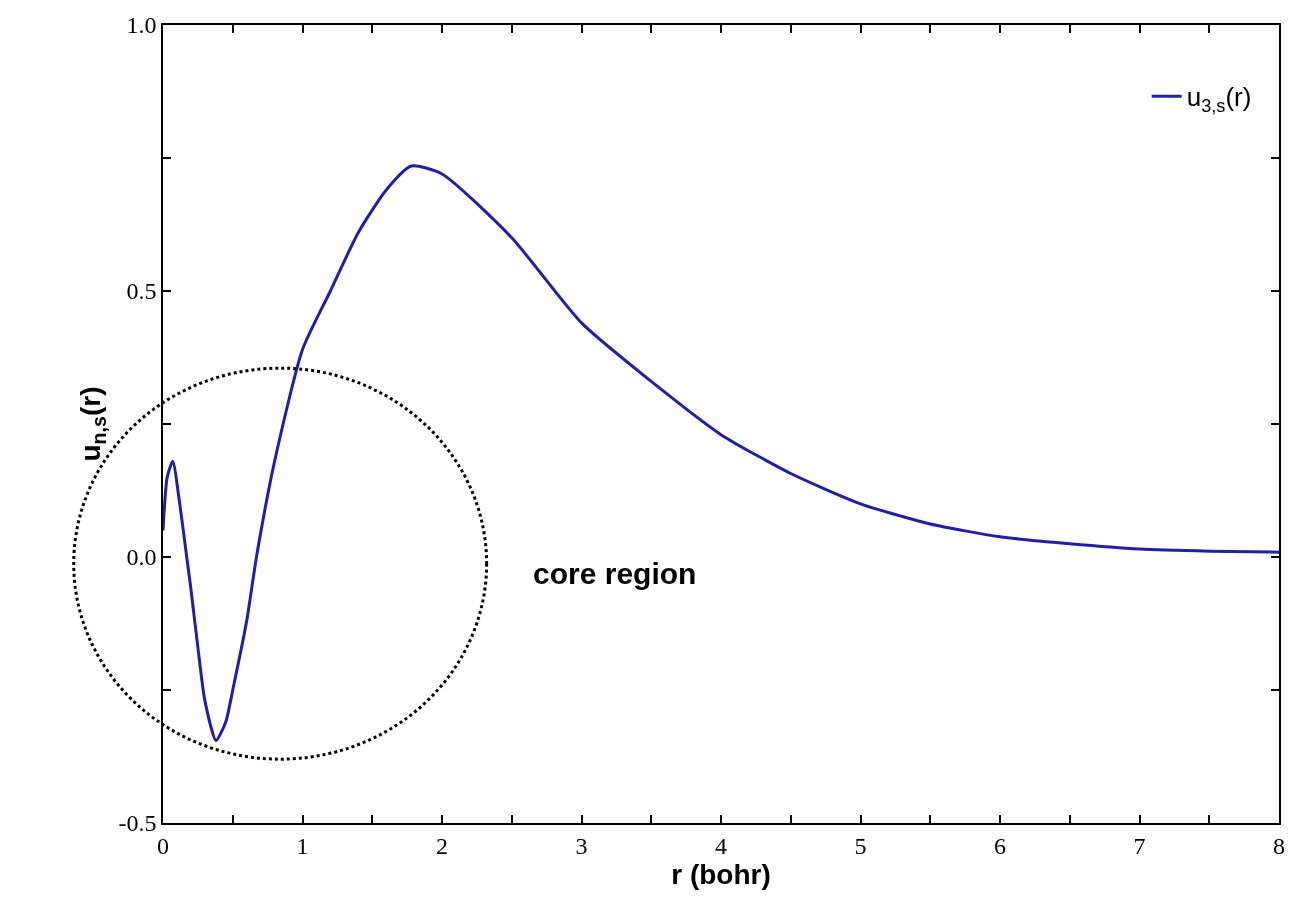 Image resolution: width=1304 pixels, height=918 pixels. Describe the element at coordinates (302, 845) in the screenshot. I see `x-tick-label: 1` at that location.